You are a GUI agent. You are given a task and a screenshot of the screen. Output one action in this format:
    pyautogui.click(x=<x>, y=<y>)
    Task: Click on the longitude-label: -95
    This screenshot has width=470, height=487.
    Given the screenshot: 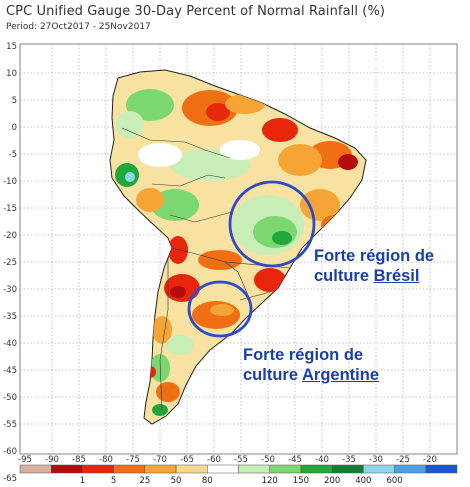 What is the action you would take?
    pyautogui.click(x=25, y=460)
    